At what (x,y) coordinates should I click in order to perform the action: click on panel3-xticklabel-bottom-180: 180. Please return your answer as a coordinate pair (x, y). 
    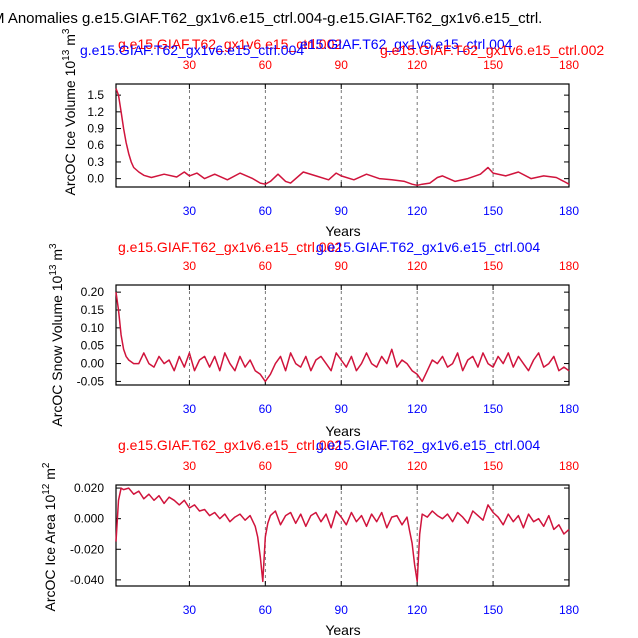
    Looking at the image, I should click on (569, 610).